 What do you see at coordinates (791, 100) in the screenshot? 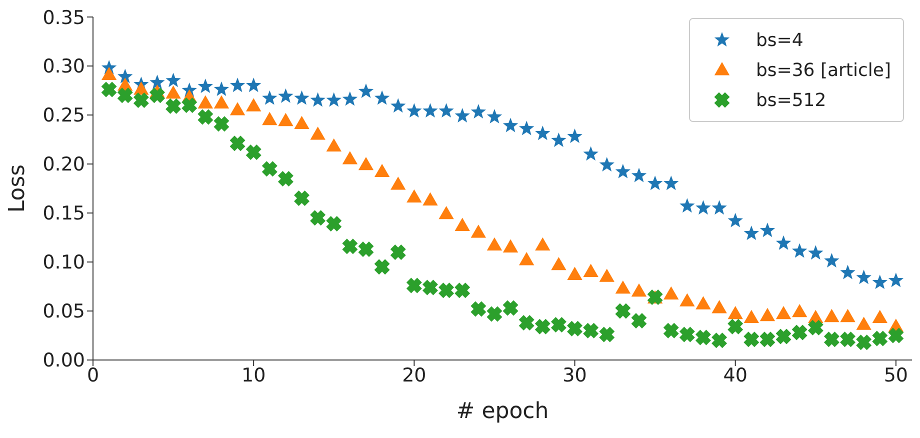
I see `legend-label: bs=512` at bounding box center [791, 100].